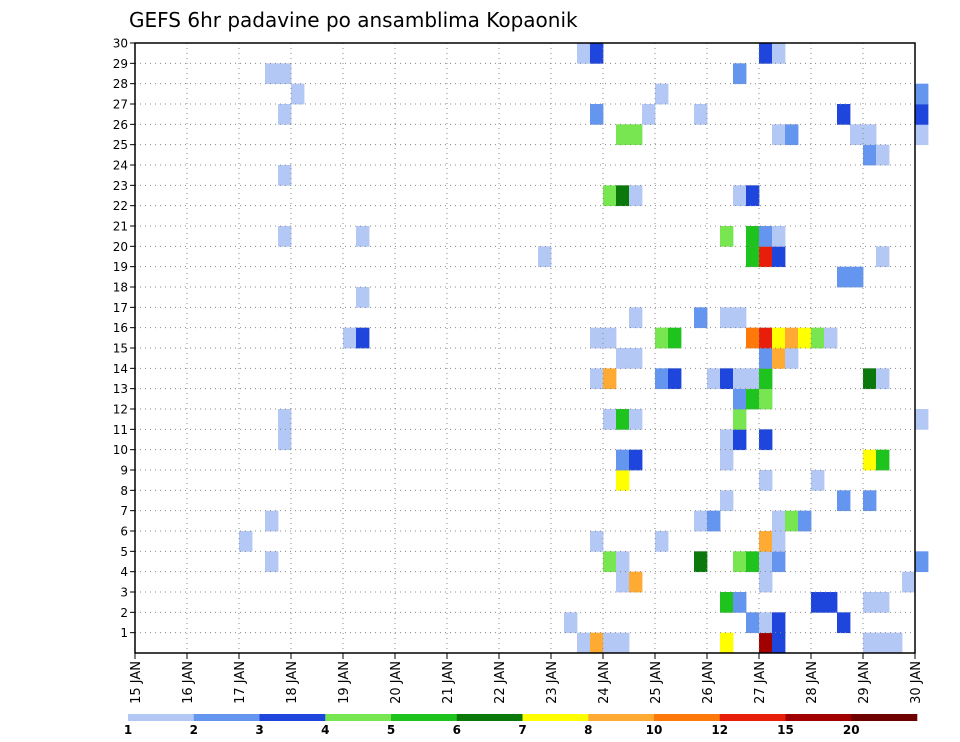 The height and width of the screenshot is (742, 960). What do you see at coordinates (604, 682) in the screenshot?
I see `x-tick-label-9: 24 JAN` at bounding box center [604, 682].